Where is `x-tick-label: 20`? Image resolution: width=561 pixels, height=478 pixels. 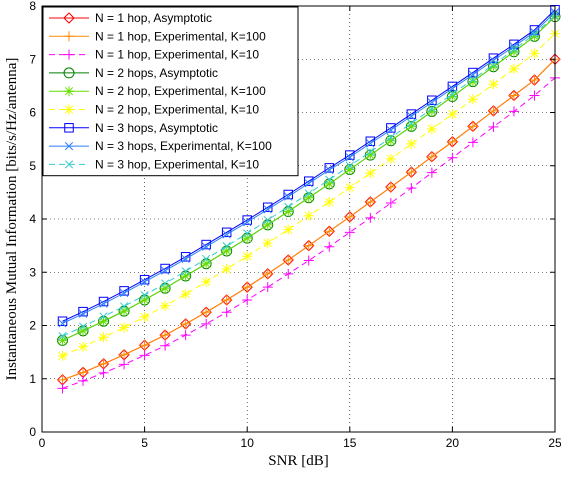 x-tick-label: 20 is located at coordinates (453, 443).